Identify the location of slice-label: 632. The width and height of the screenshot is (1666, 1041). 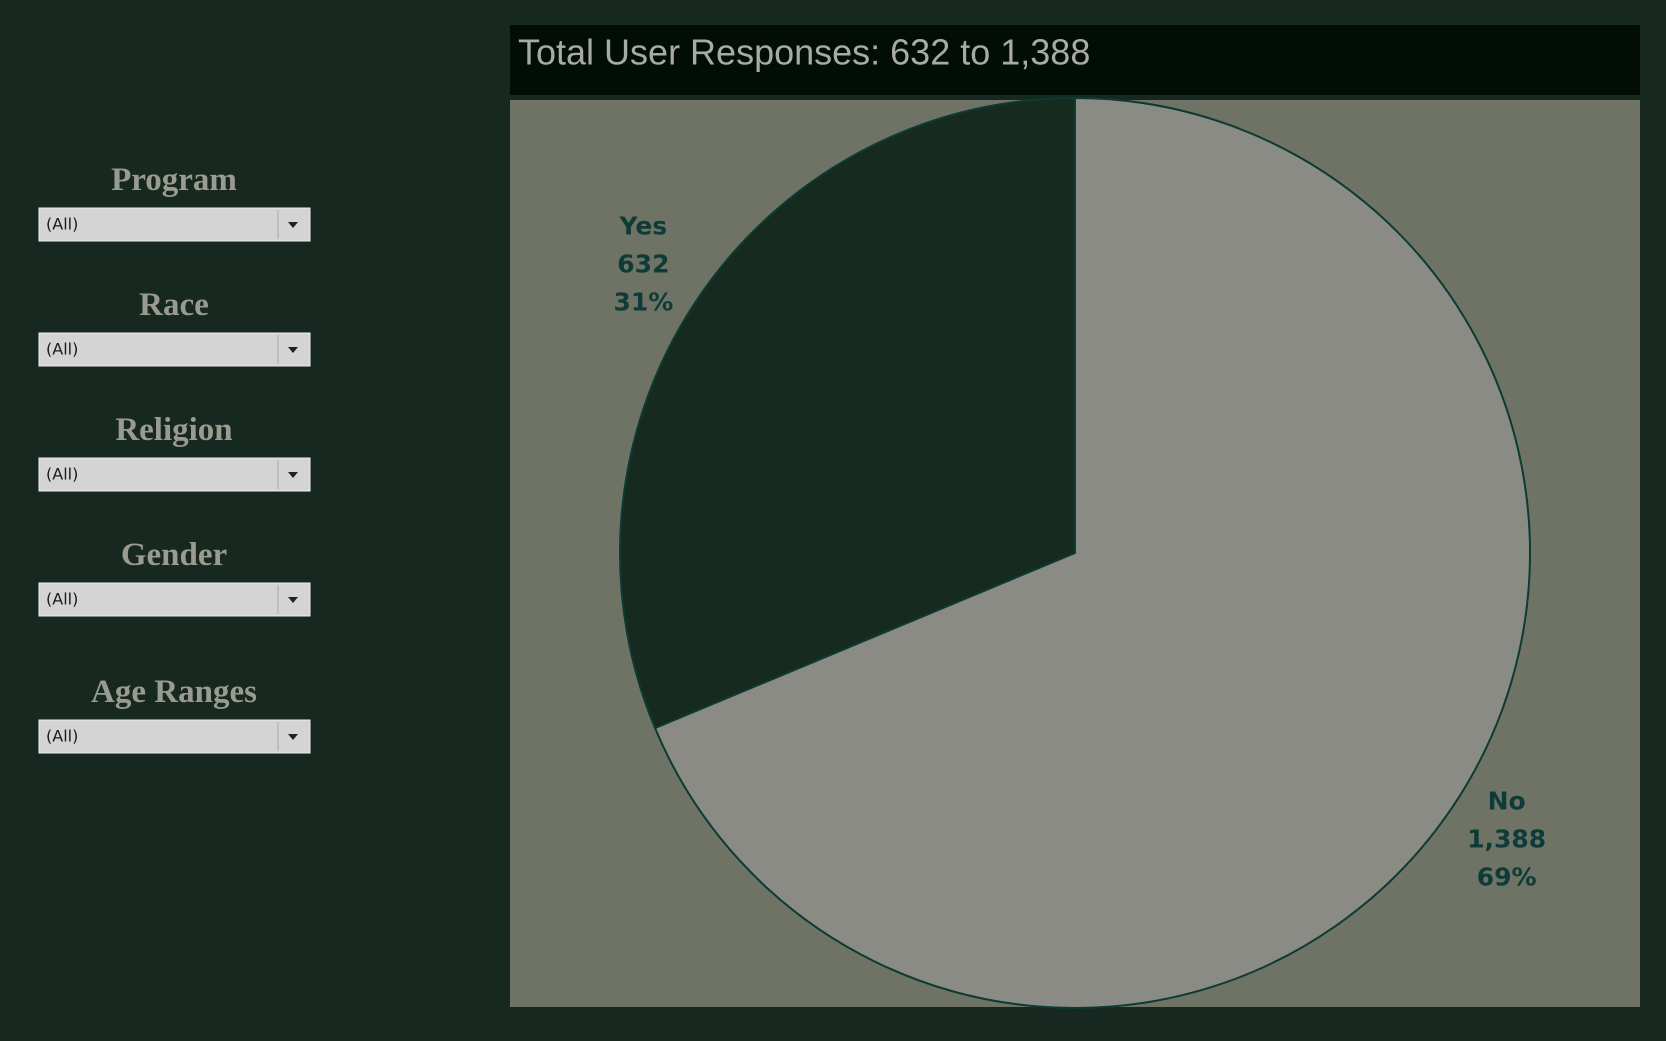
(643, 263).